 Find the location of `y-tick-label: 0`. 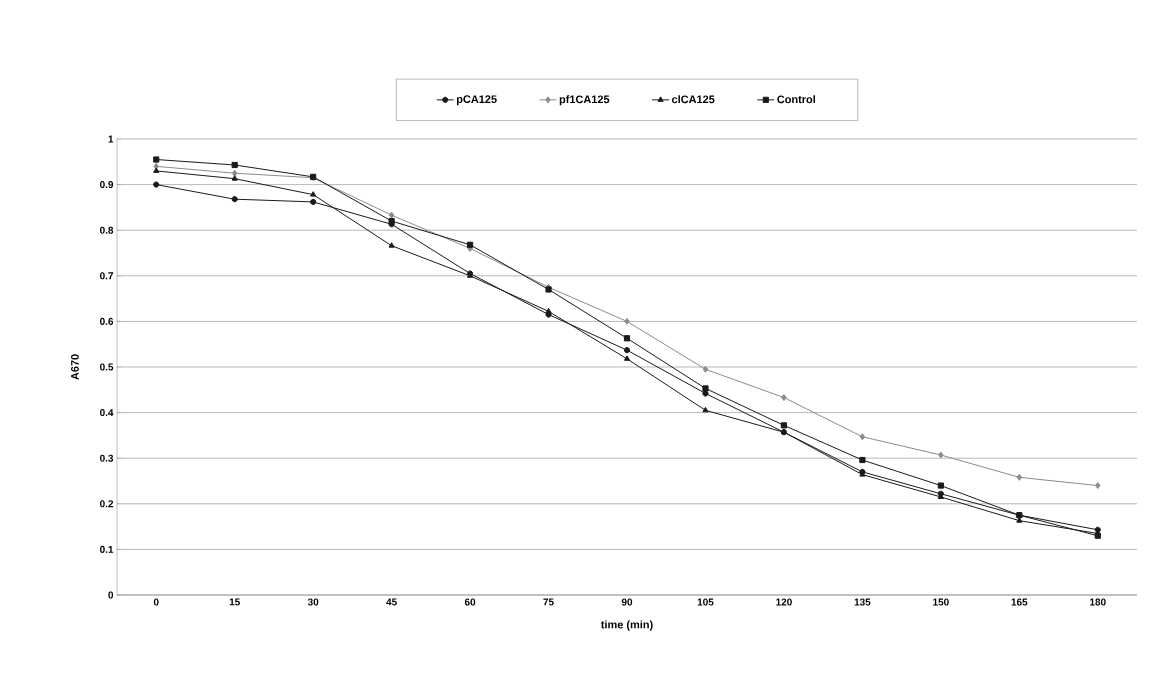

y-tick-label: 0 is located at coordinates (111, 595).